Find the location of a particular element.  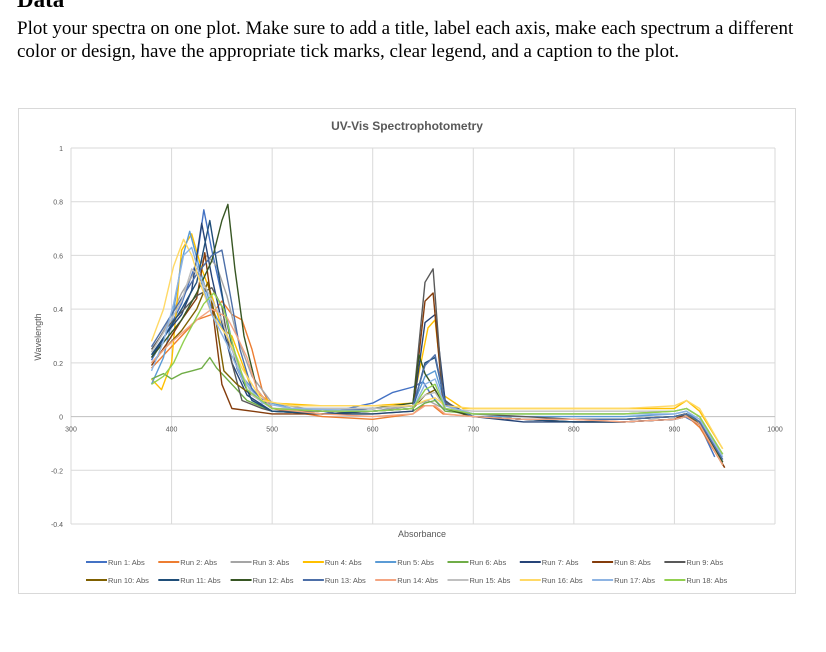

y-tick-label: 0.2 is located at coordinates (58, 364).